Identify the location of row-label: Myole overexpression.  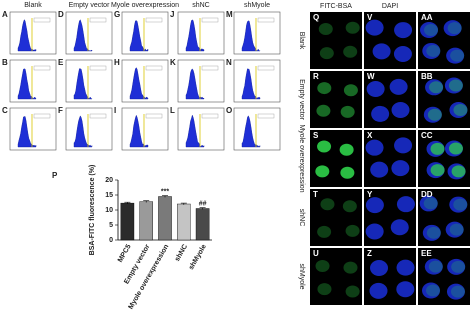
(301, 158).